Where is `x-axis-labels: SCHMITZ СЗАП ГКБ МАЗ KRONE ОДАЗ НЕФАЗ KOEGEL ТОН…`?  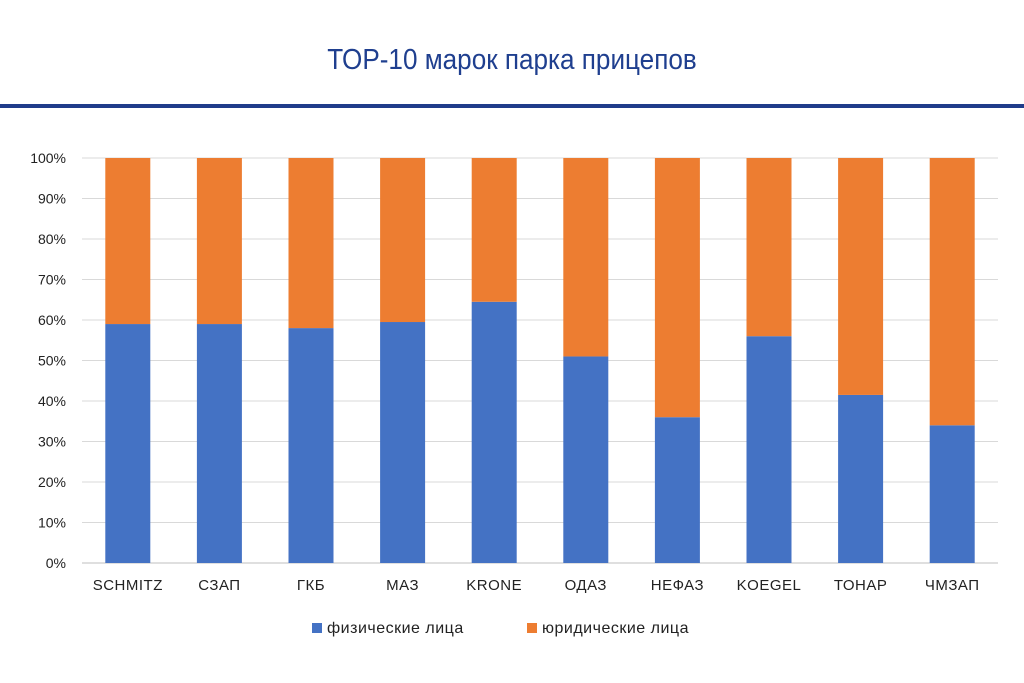
x-axis-labels: SCHMITZ СЗАП ГКБ МАЗ KRONE ОДАЗ НЕФАЗ KOEGEL ТОН… is located at coordinates (536, 585).